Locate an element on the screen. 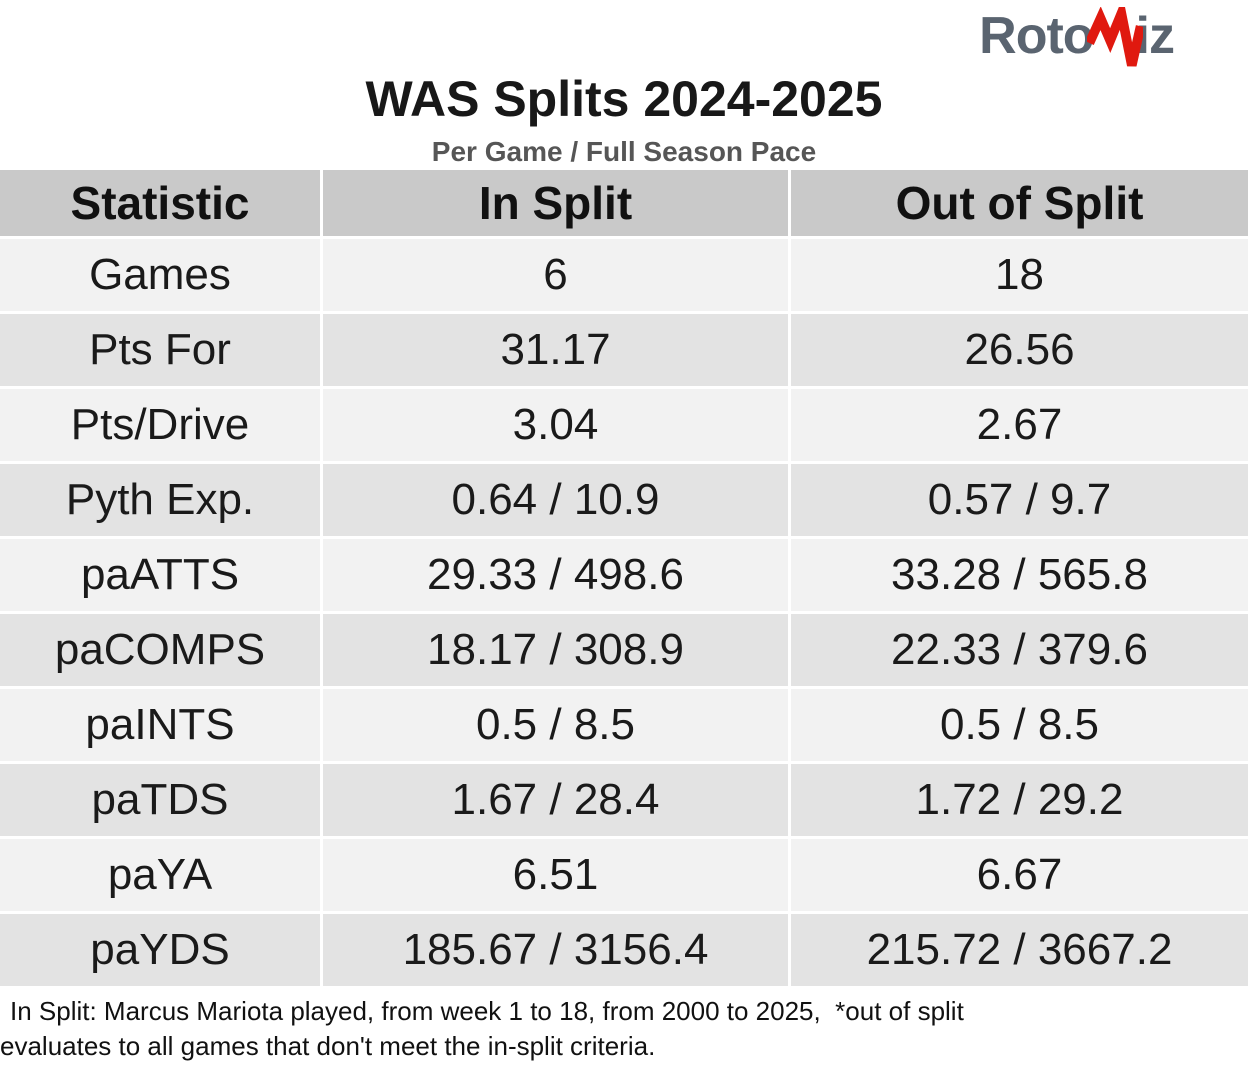 The width and height of the screenshot is (1248, 1081). row-paints-stat: paINTS is located at coordinates (160, 725).